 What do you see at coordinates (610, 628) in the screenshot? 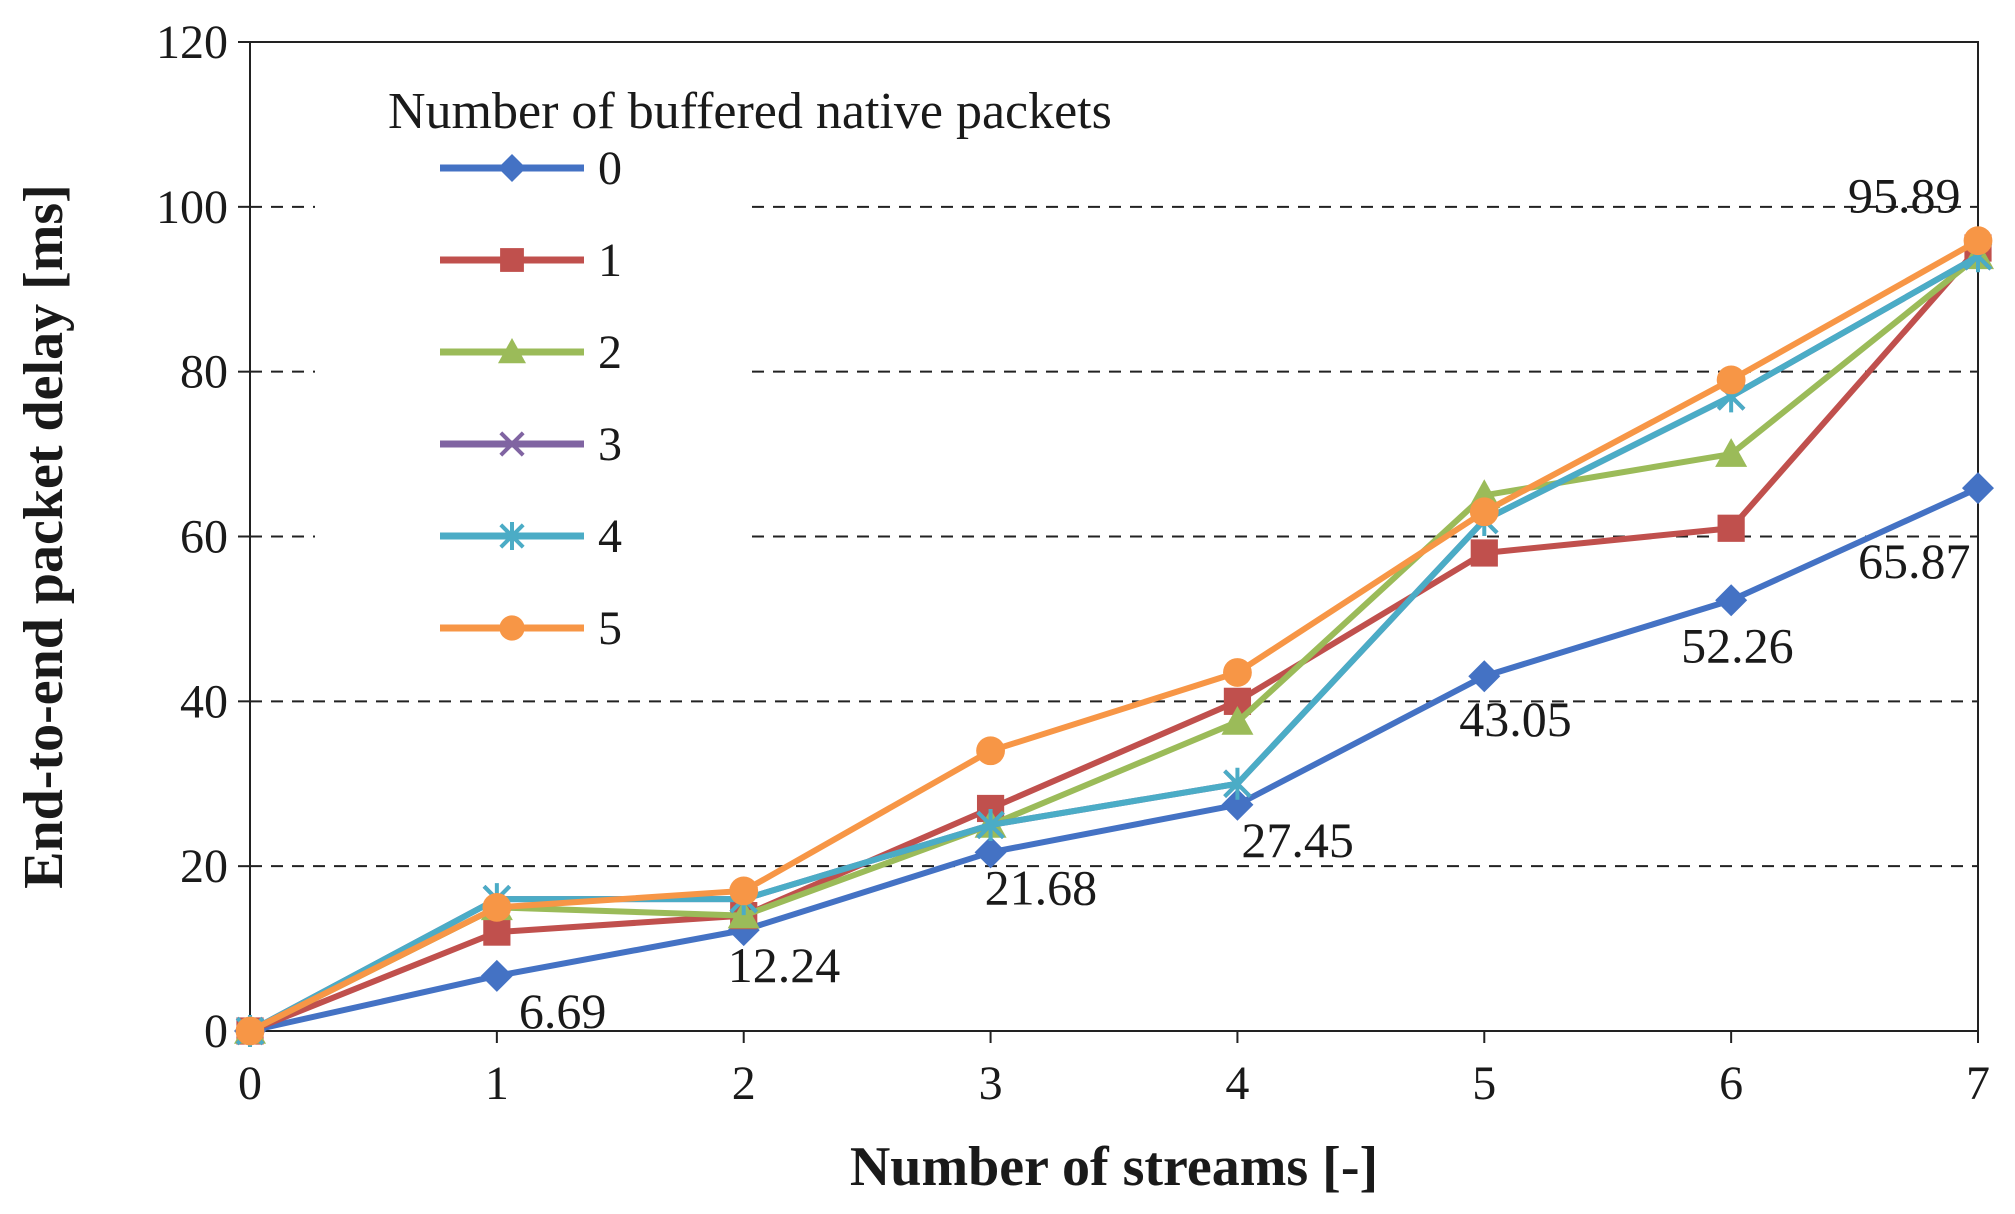
I see `legend-label: 5` at bounding box center [610, 628].